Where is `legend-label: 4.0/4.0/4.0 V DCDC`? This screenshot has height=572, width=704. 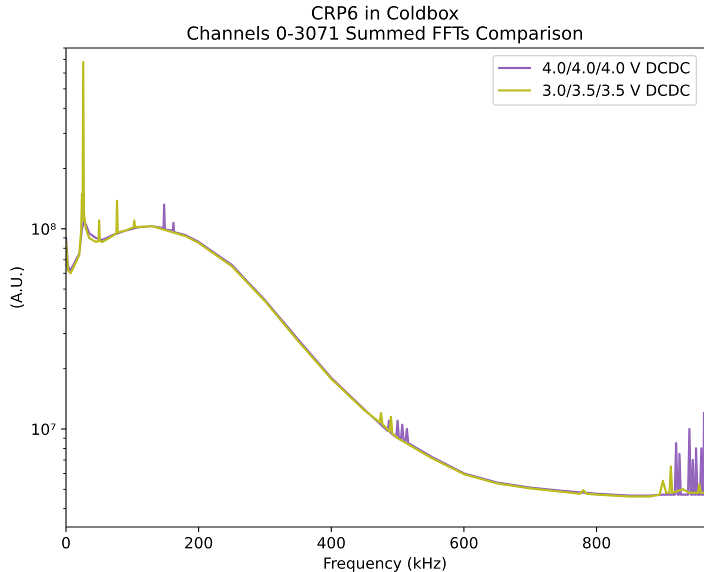 legend-label: 4.0/4.0/4.0 V DCDC is located at coordinates (616, 68).